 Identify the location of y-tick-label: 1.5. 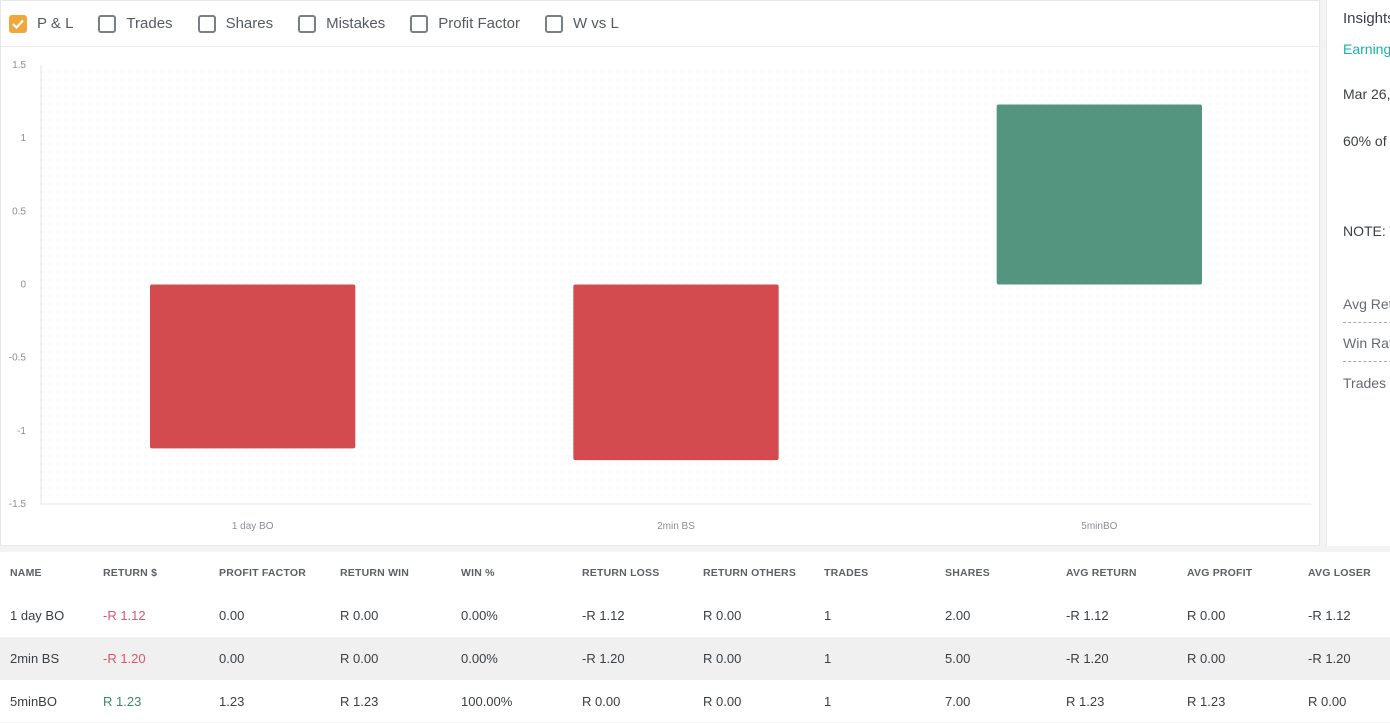
(19, 65).